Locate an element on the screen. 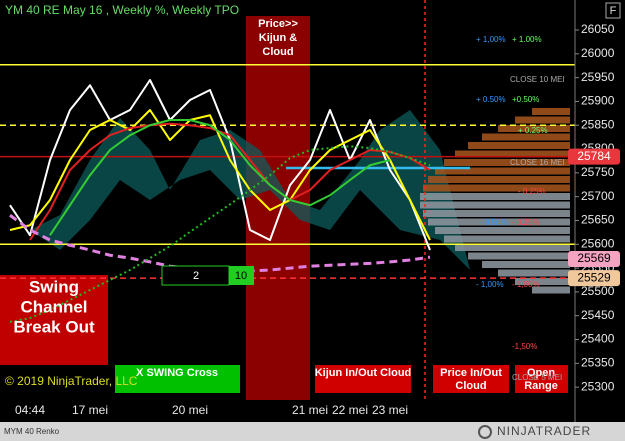 The width and height of the screenshot is (625, 441). open-range-button is located at coordinates (541, 379).